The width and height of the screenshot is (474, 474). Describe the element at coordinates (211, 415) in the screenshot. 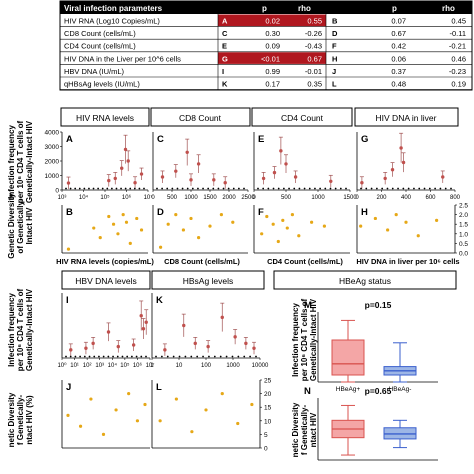

I see `panel-L: L 0 5 10 15 20 25` at that location.